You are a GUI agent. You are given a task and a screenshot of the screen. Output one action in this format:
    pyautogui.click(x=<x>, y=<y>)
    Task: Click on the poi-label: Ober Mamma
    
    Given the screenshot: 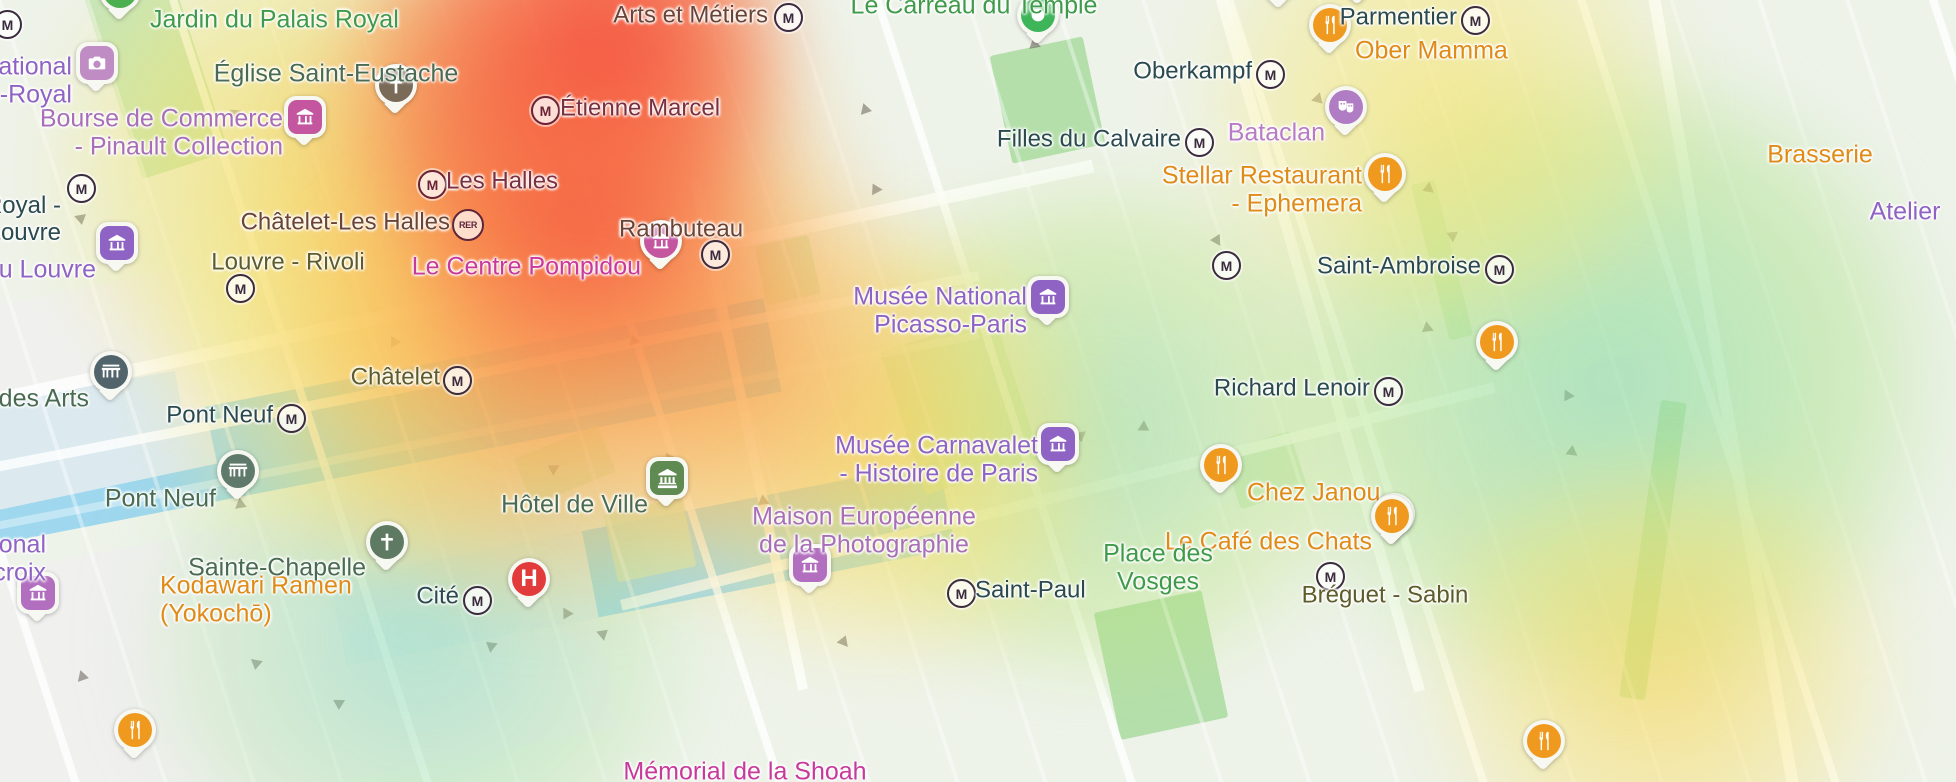 What is the action you would take?
    pyautogui.click(x=1431, y=50)
    